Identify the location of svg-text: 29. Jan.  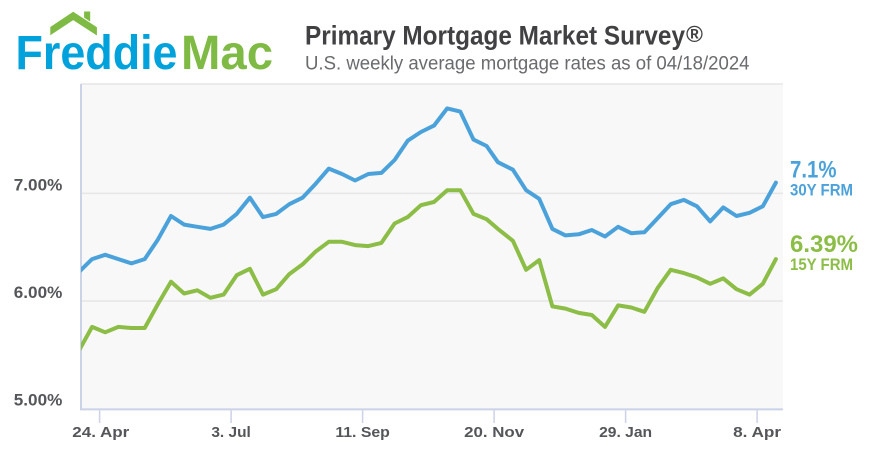
(625, 432).